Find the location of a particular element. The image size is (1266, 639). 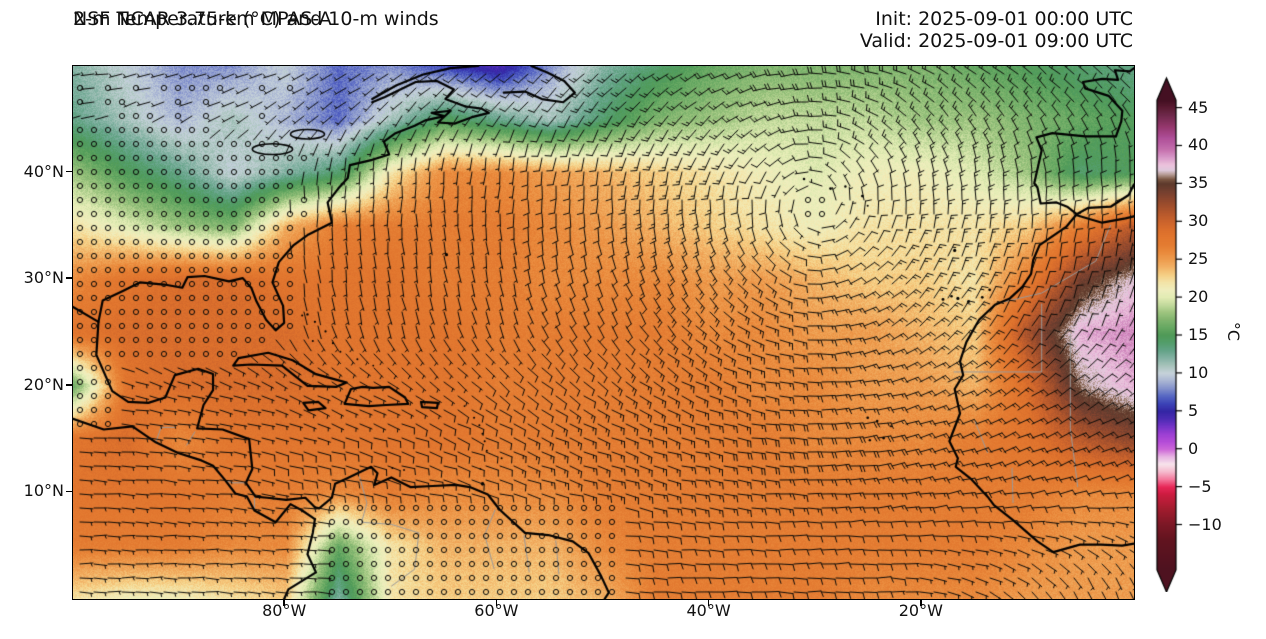

x-tick-label: 60°W is located at coordinates (496, 610).